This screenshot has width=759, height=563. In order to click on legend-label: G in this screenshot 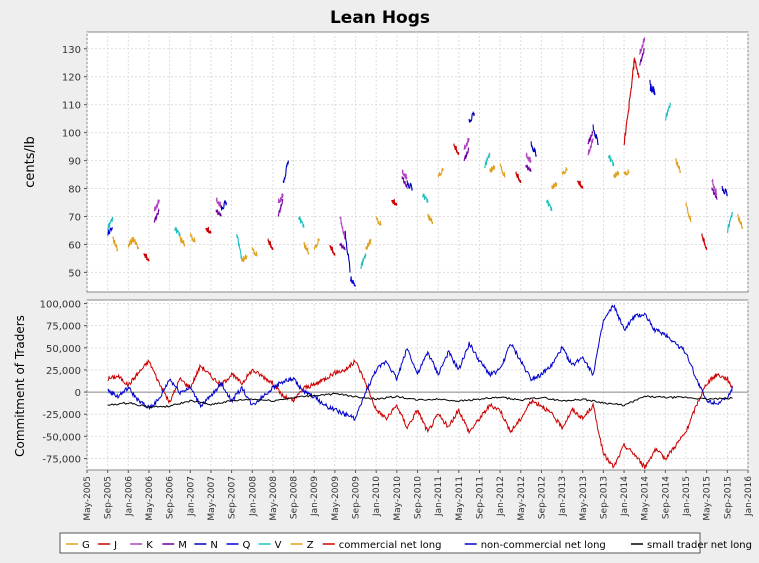, I will do `click(86, 545)`.